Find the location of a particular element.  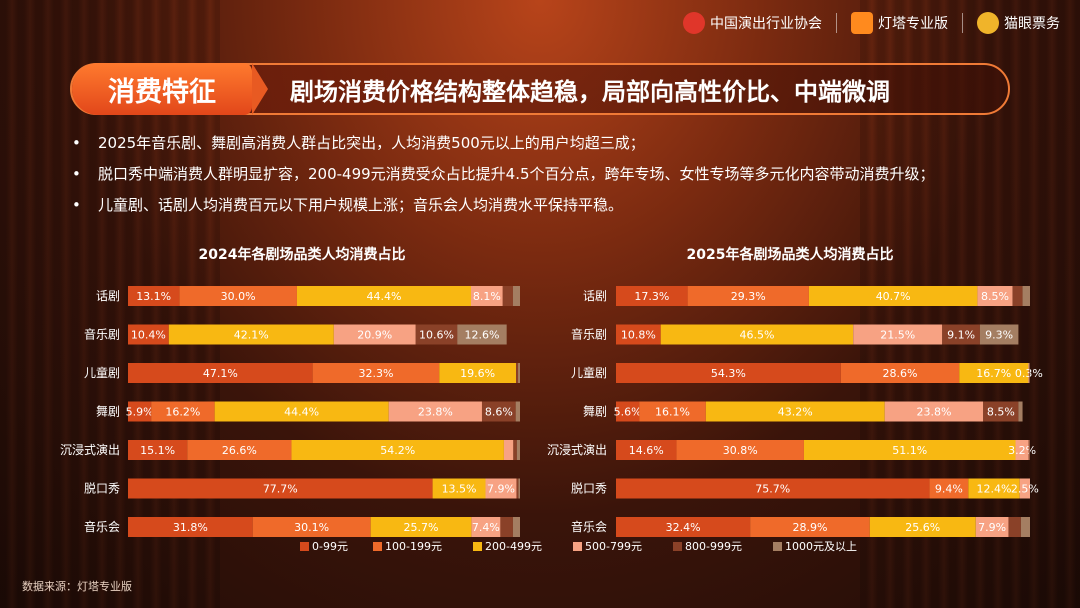

category-label: 音乐剧 is located at coordinates (102, 334).